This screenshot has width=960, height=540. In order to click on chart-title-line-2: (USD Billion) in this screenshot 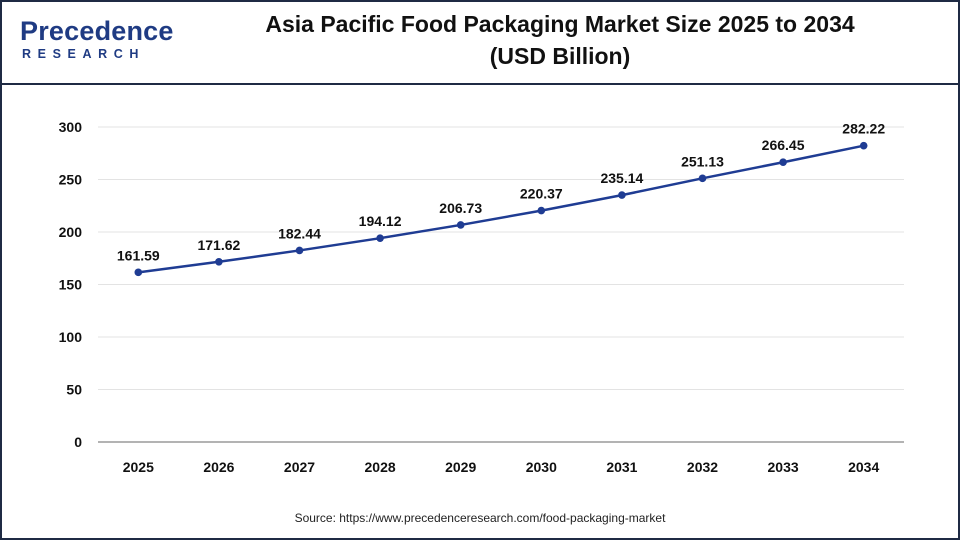, I will do `click(560, 56)`.